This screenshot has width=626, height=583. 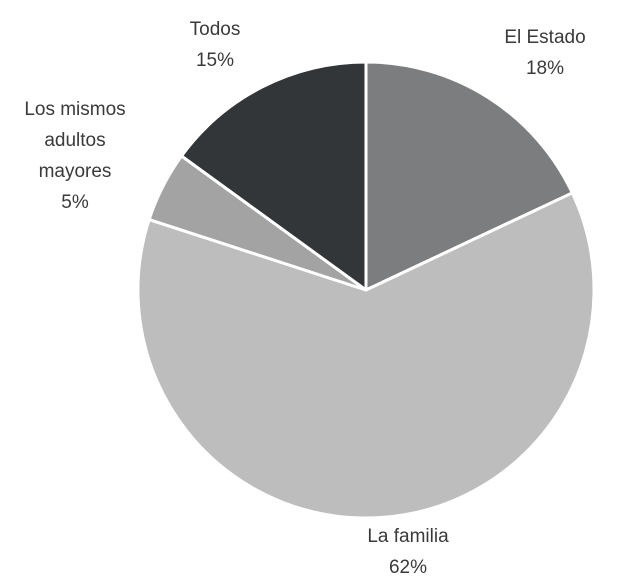 I want to click on category-label: Los mismos adultos mayores, so click(x=75, y=140).